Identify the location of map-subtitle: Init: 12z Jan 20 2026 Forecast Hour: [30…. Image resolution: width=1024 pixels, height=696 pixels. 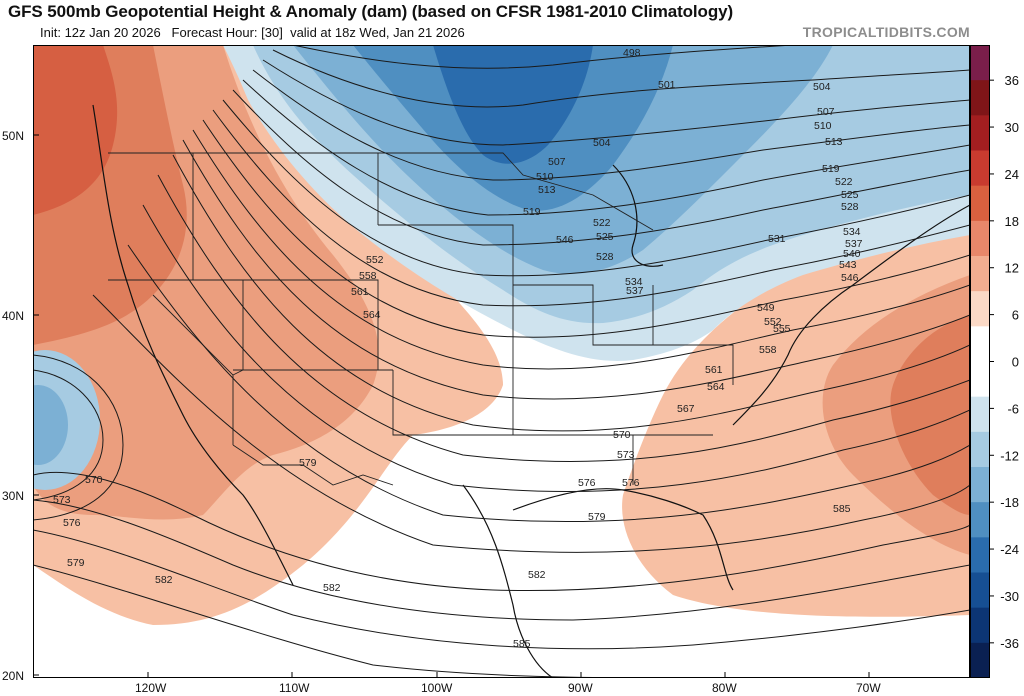
(252, 32).